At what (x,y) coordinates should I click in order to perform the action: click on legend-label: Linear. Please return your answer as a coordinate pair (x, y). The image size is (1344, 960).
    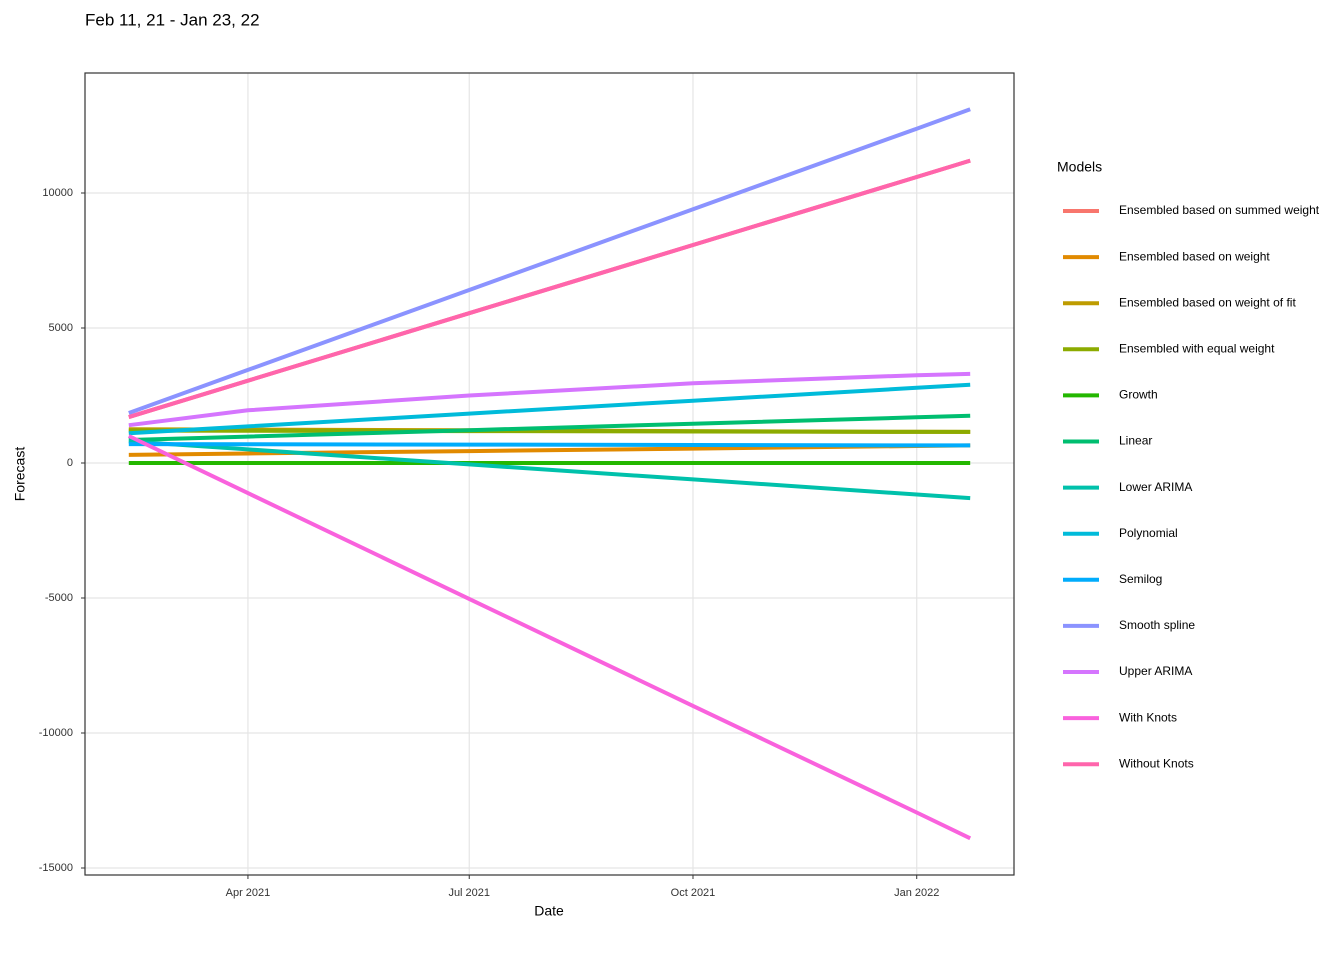
    Looking at the image, I should click on (1135, 441).